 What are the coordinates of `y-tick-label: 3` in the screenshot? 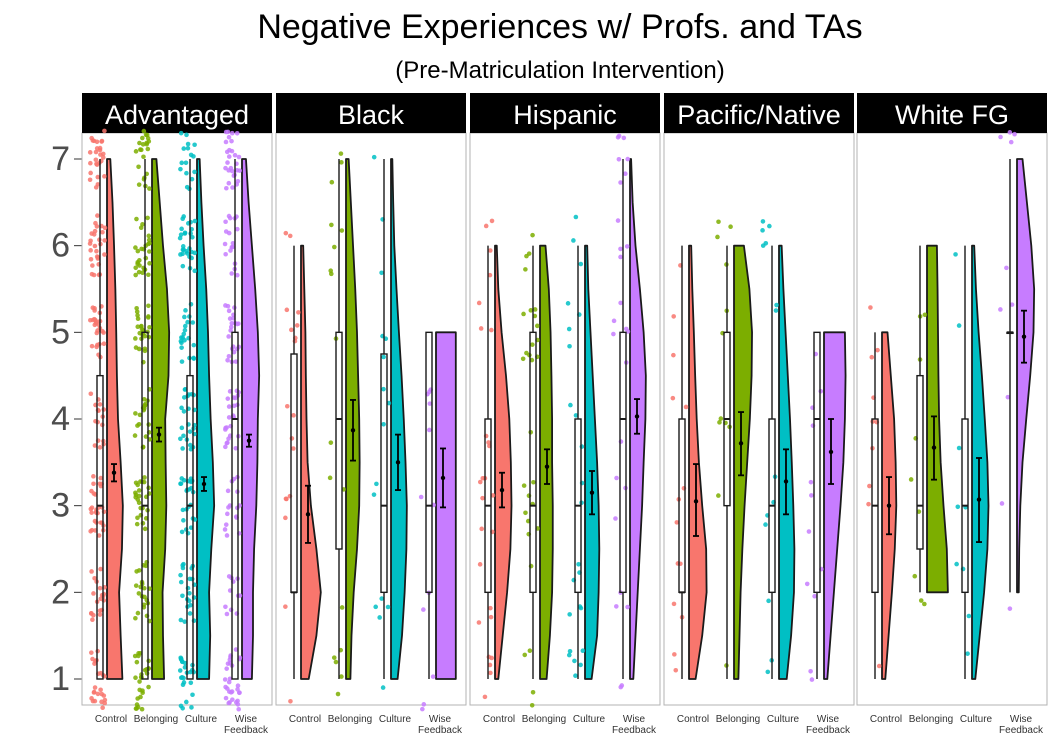 It's located at (60, 506).